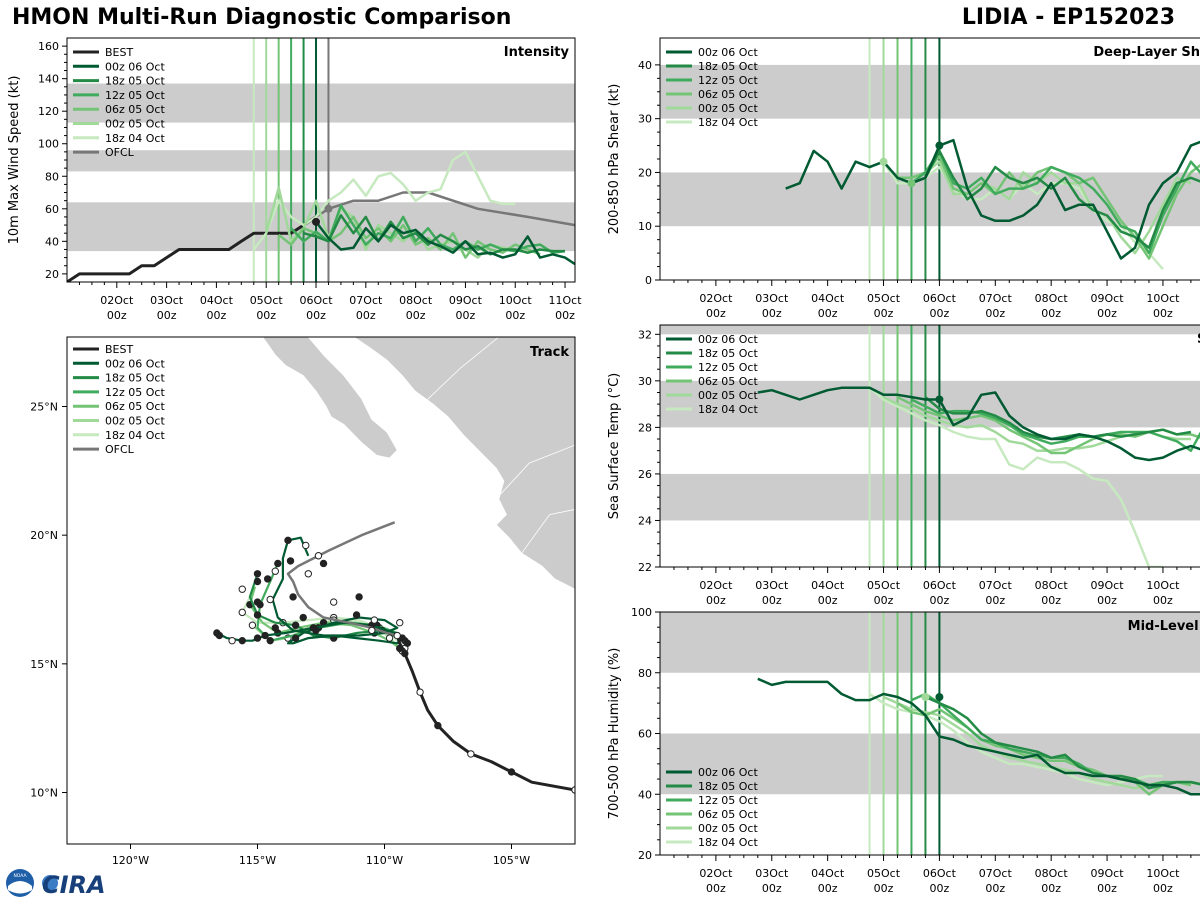  I want to click on series-line-best, so click(192, 248).